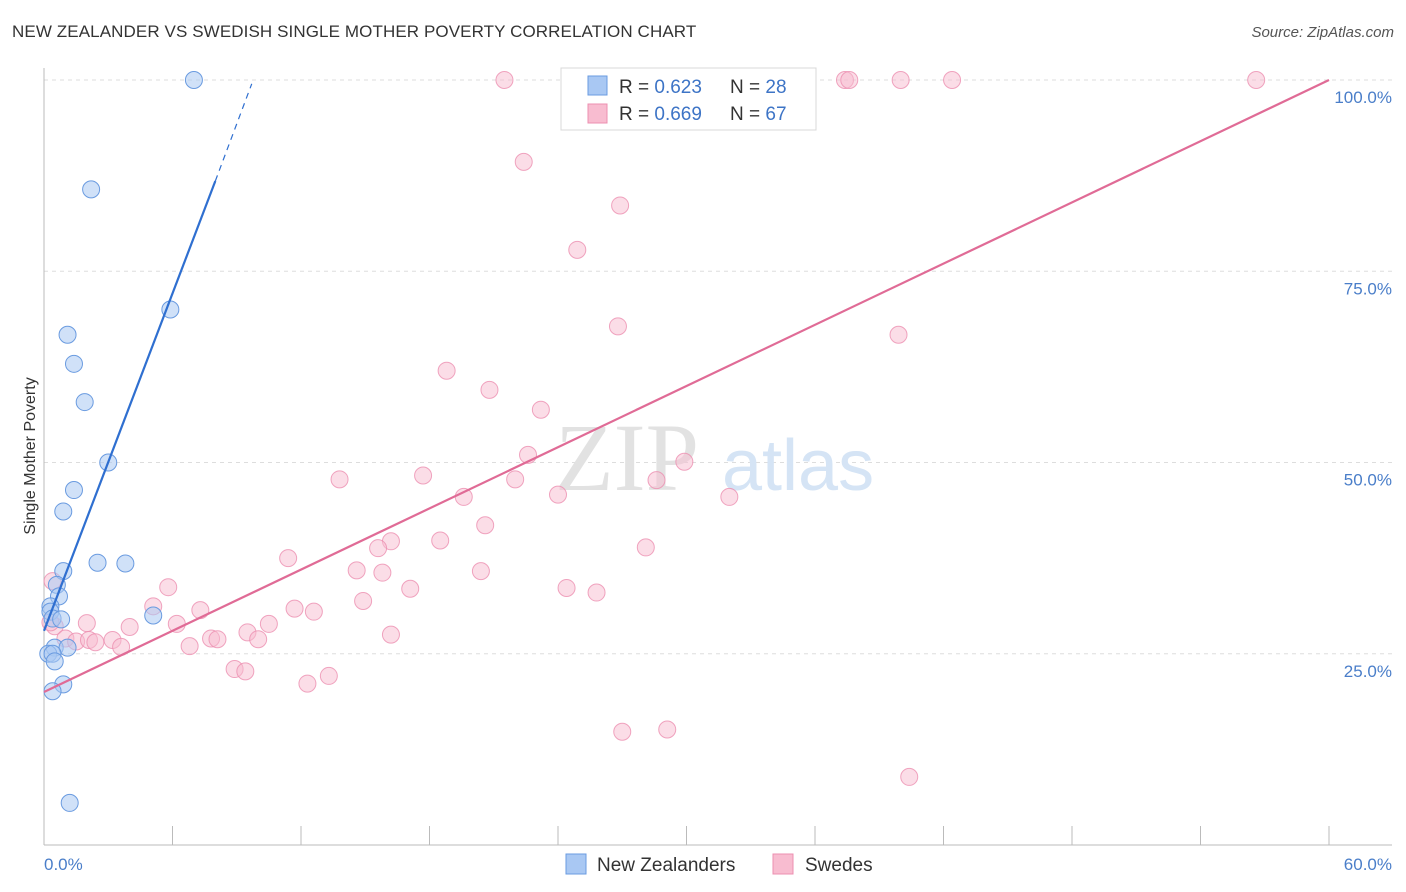 The height and width of the screenshot is (892, 1406). What do you see at coordinates (686, 835) in the screenshot?
I see `x-ticks` at bounding box center [686, 835].